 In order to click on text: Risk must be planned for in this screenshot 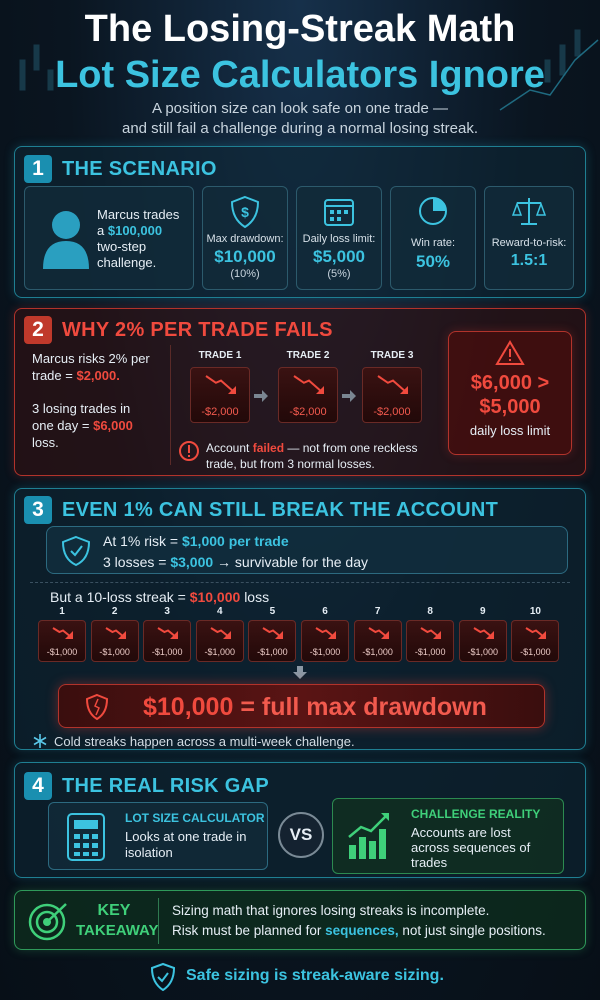, I will do `click(247, 930)`.